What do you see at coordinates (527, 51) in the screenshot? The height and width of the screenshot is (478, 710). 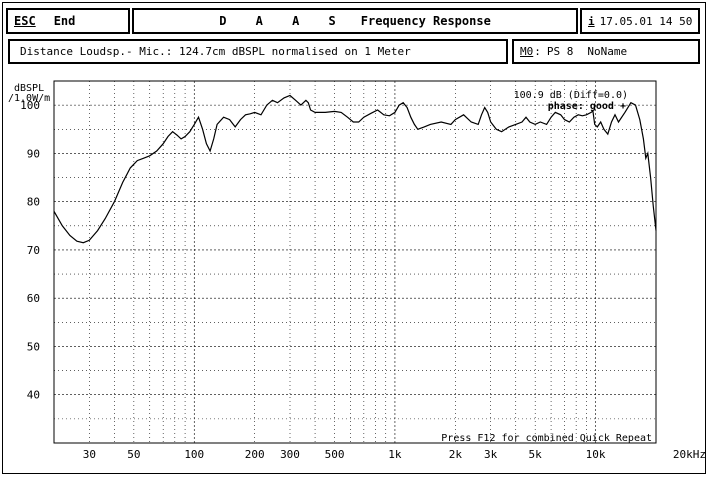 I see `memory-slot-label: M0` at bounding box center [527, 51].